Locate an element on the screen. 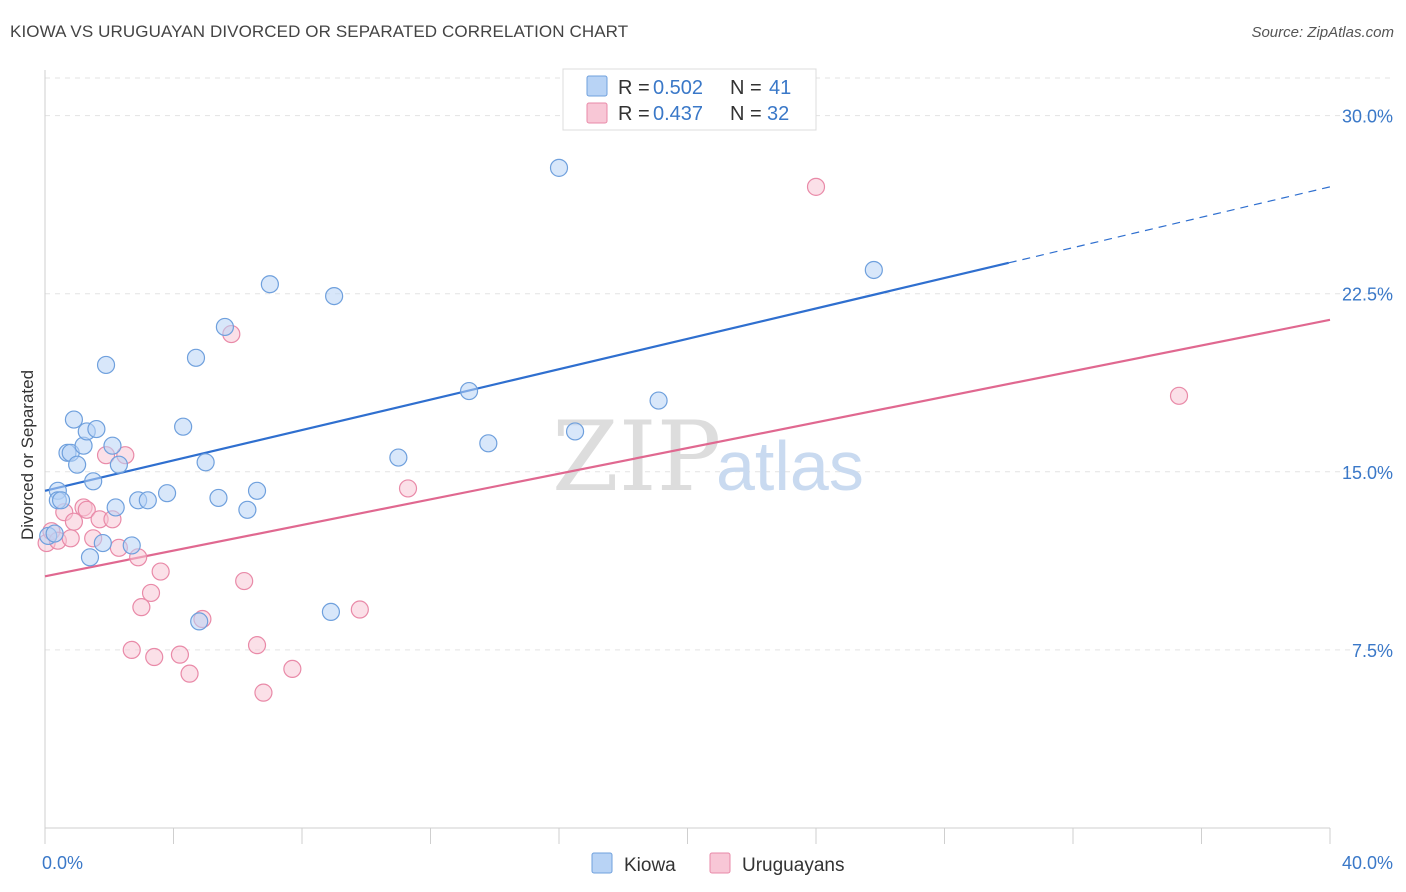 Image resolution: width=1406 pixels, height=892 pixels. legend-kiowa-n-value: 41 is located at coordinates (780, 88).